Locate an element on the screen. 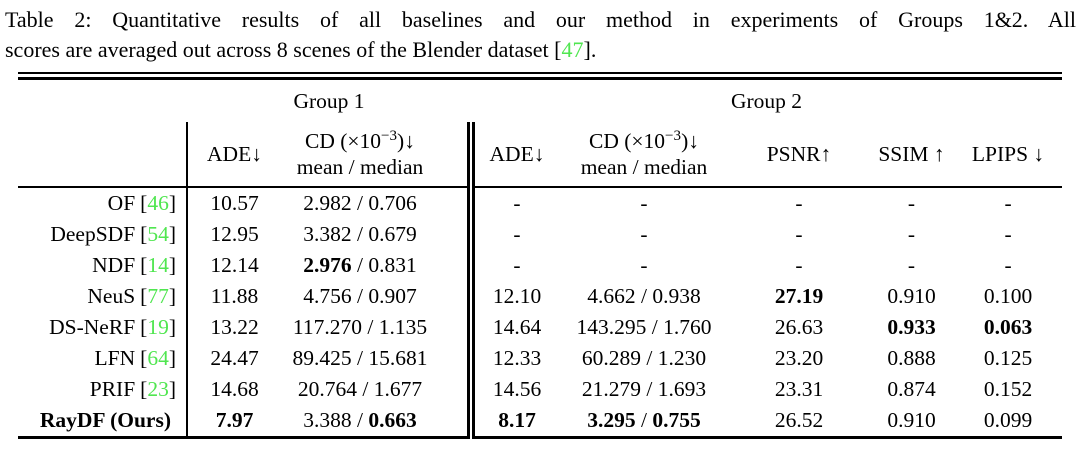 The height and width of the screenshot is (454, 1080). ssim-value: 0.933 is located at coordinates (911, 327).